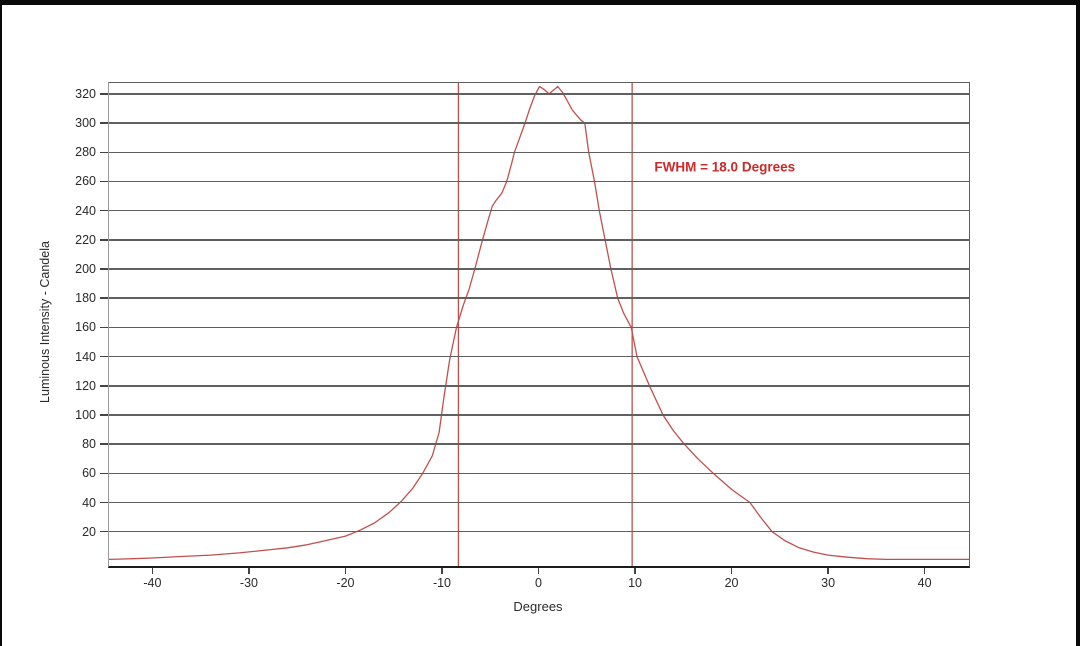 This screenshot has width=1080, height=646. I want to click on image-border-left, so click(1, 323).